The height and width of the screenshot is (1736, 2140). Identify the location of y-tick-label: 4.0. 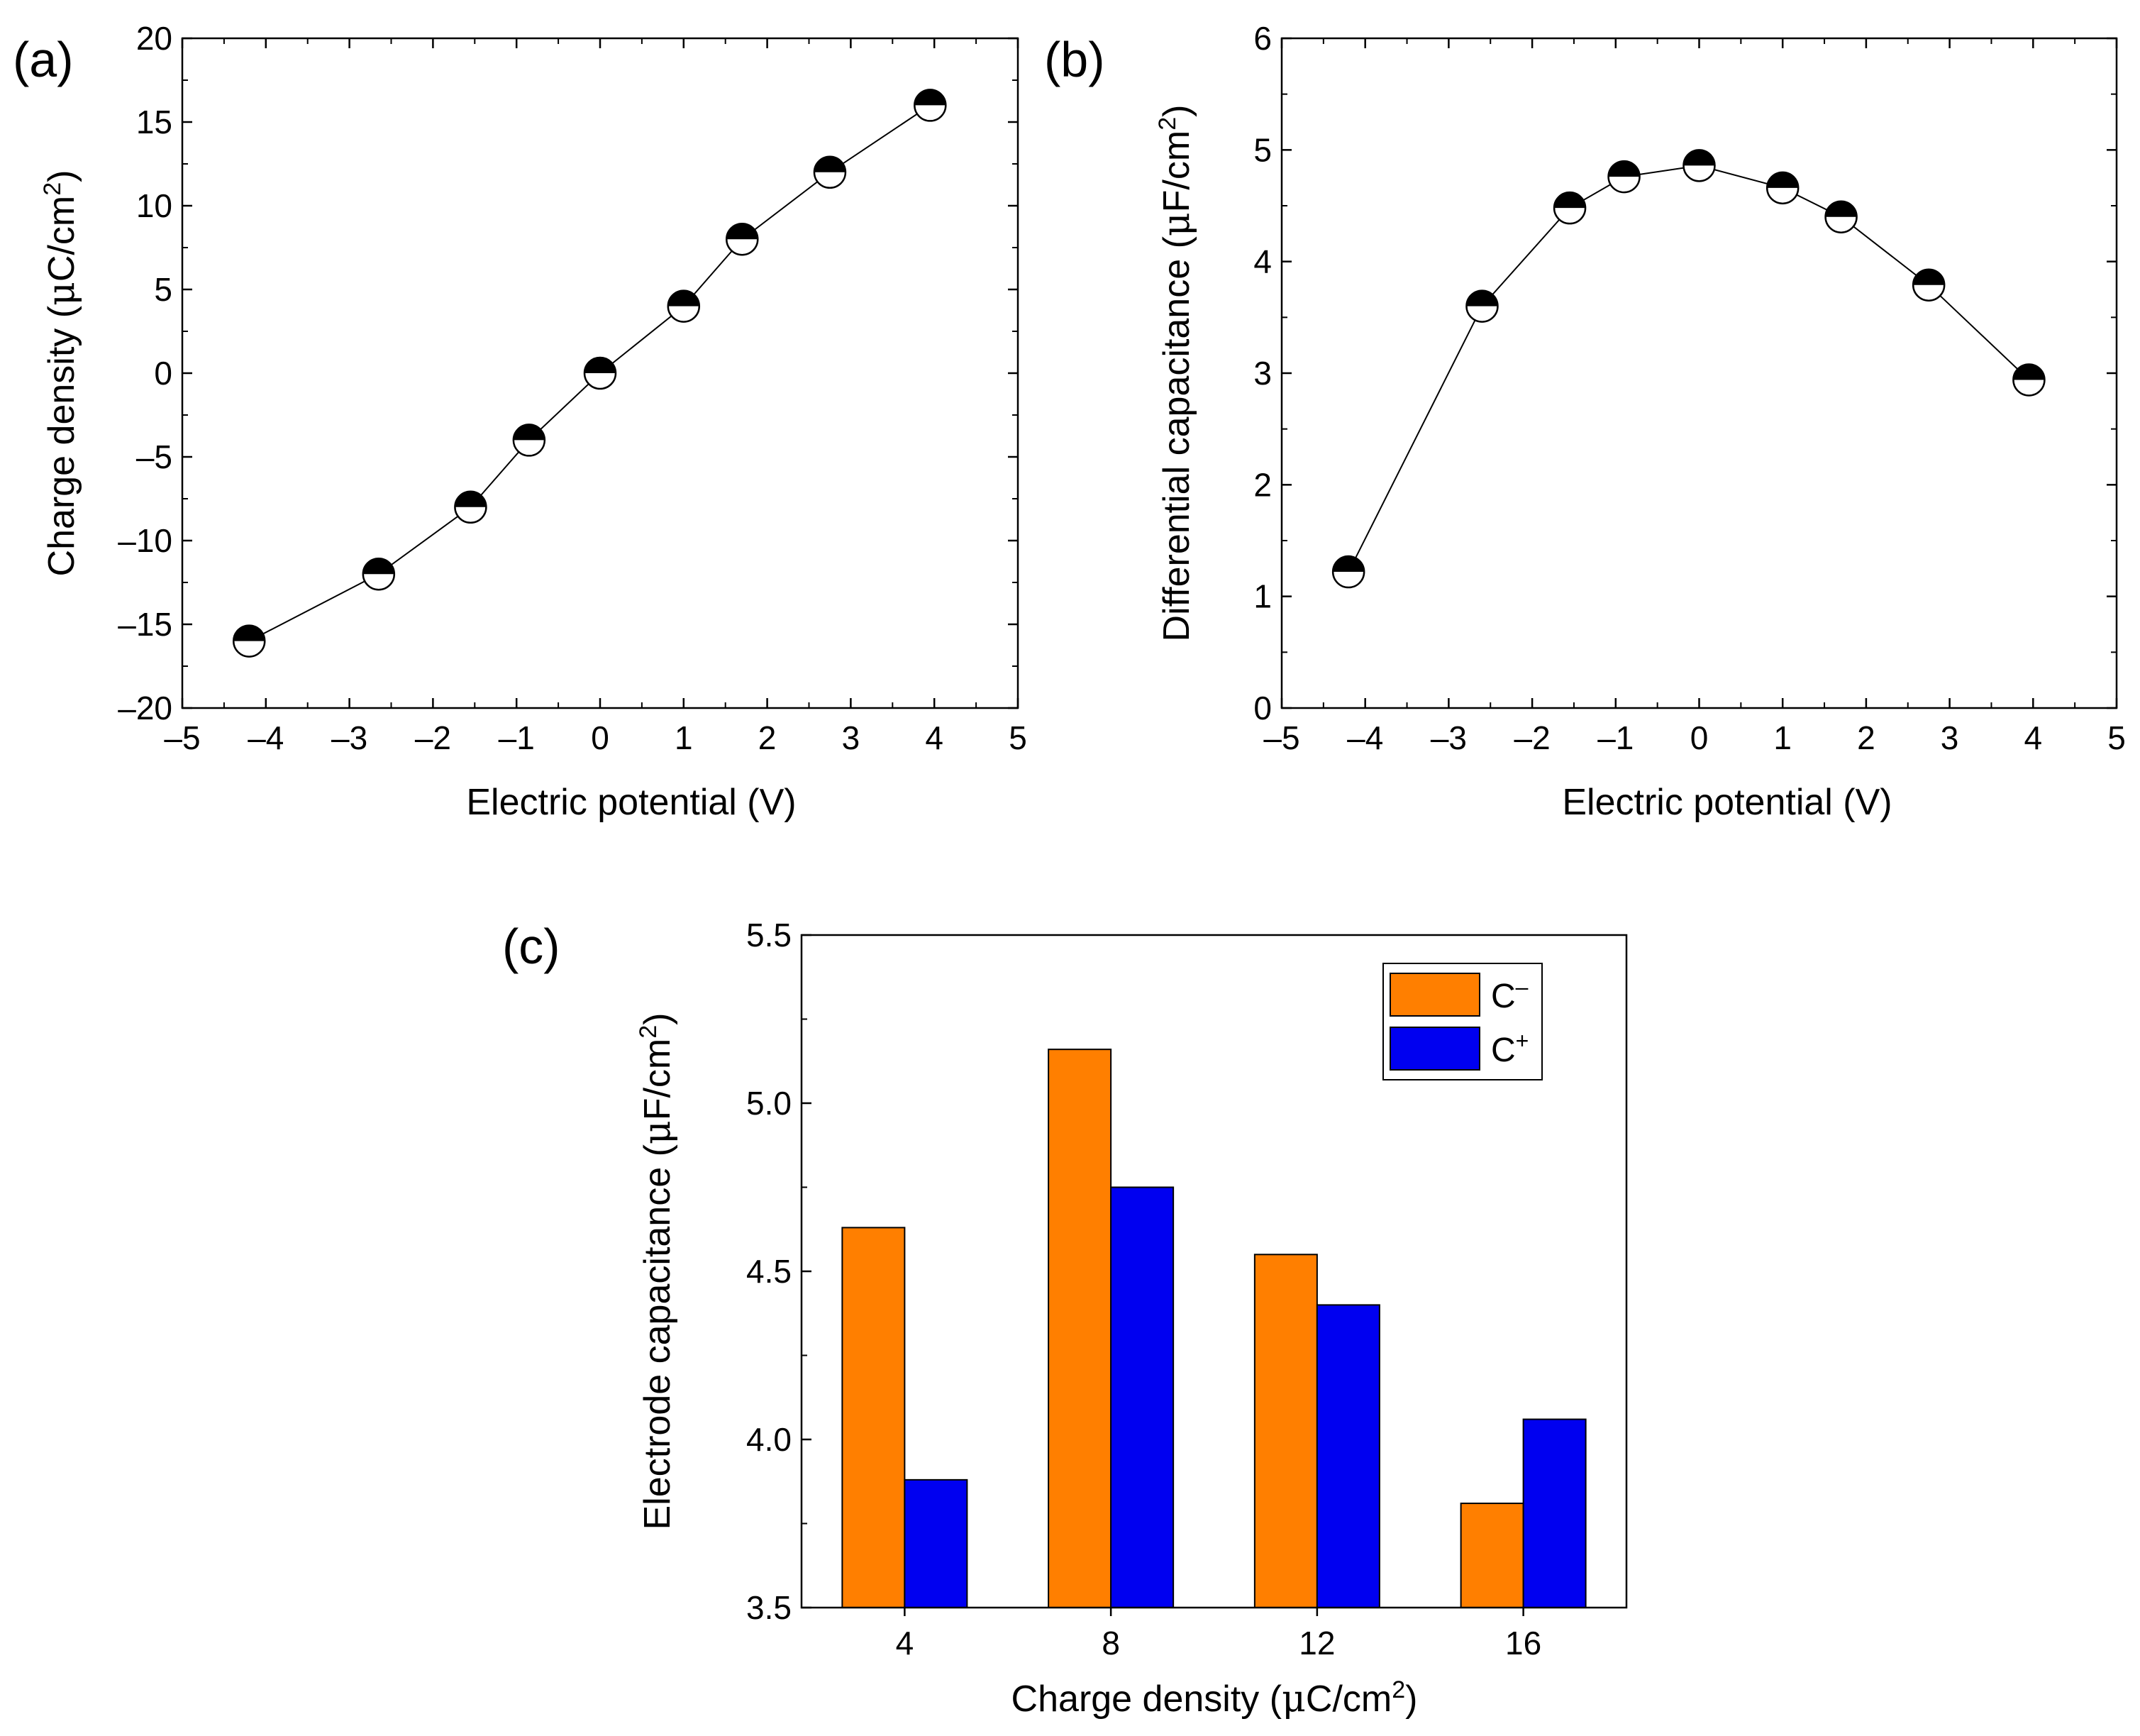
(769, 1439).